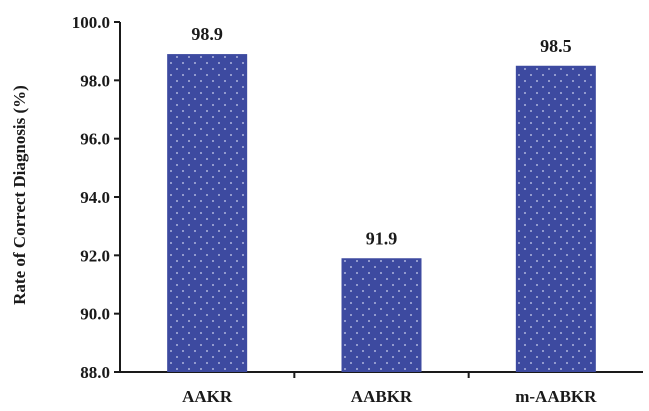  I want to click on y-axis-title: Rate of Correct Diagnosis (%), so click(19, 195).